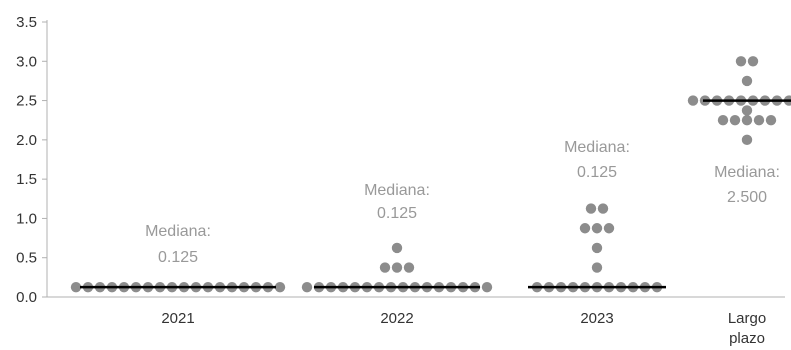  What do you see at coordinates (747, 318) in the screenshot?
I see `x-category-label: Largo` at bounding box center [747, 318].